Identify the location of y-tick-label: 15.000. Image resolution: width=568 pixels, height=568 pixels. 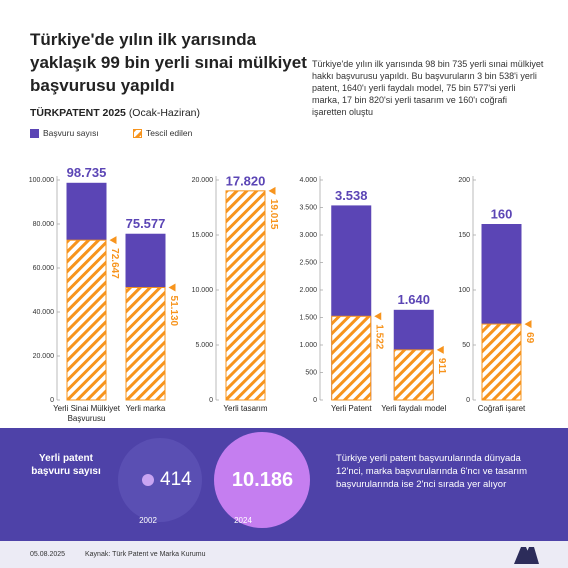
(203, 235).